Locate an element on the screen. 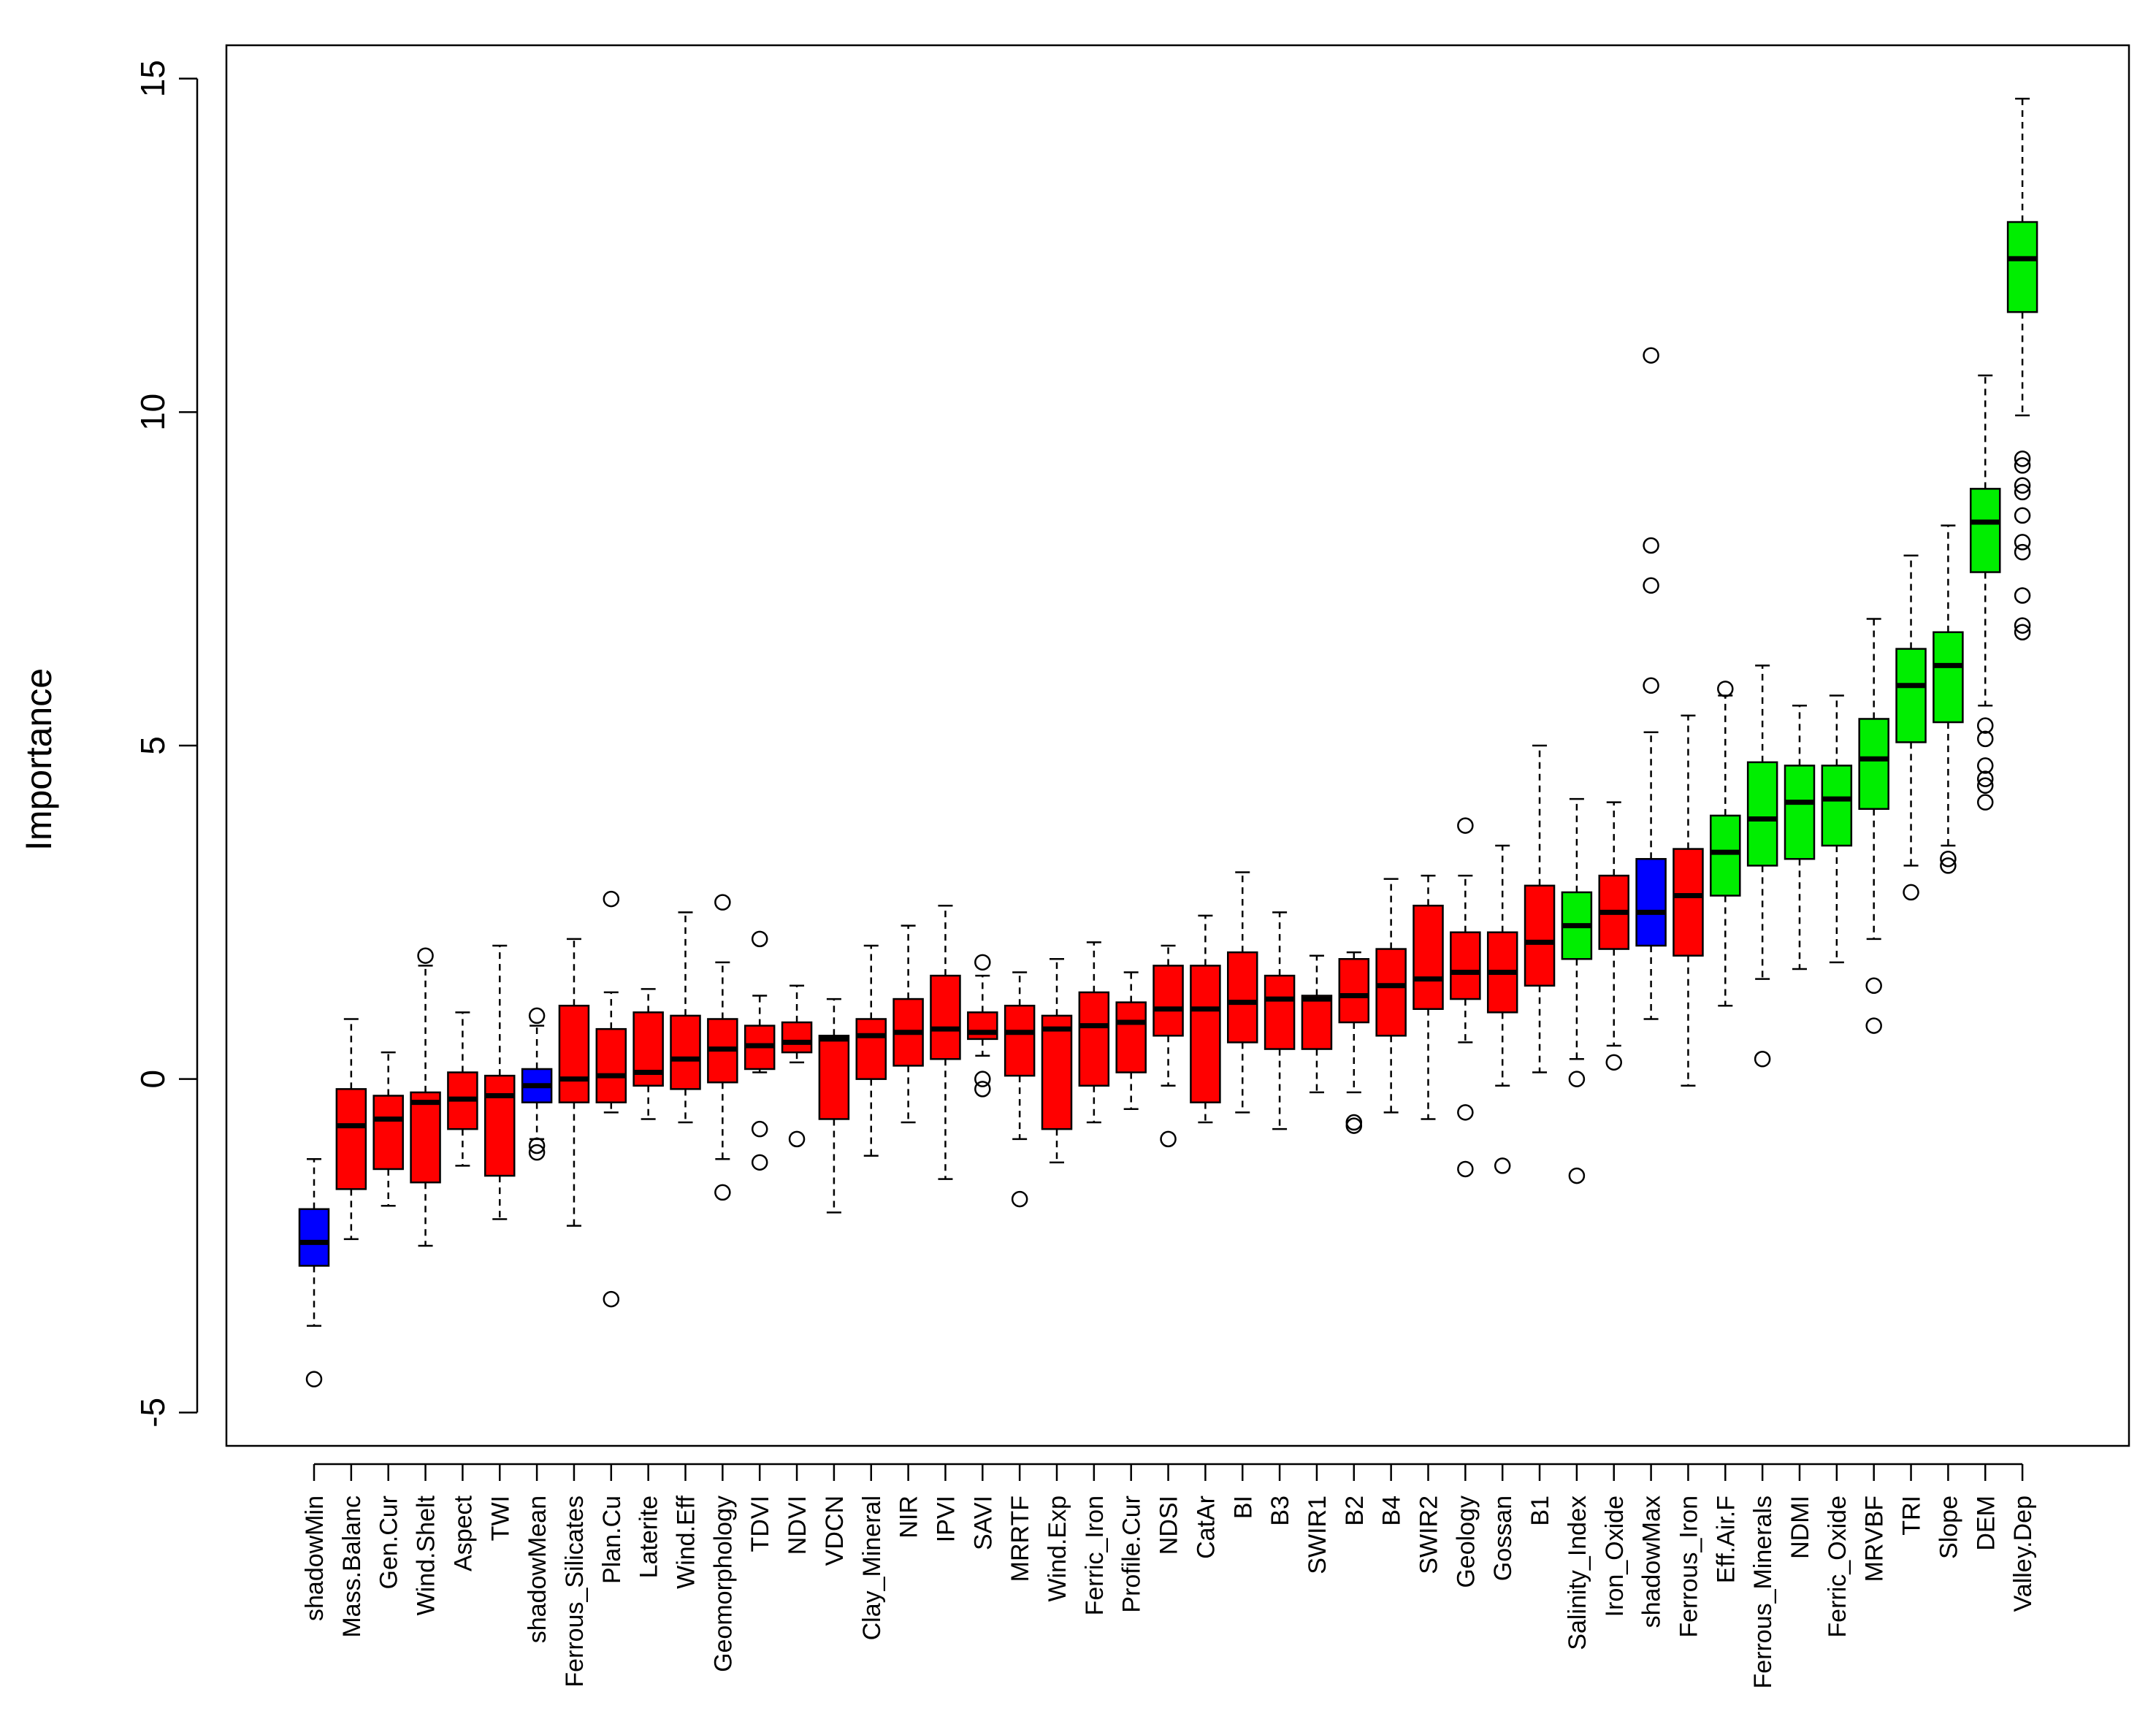 The image size is (2156, 1727). box-ndsi is located at coordinates (1168, 1046).